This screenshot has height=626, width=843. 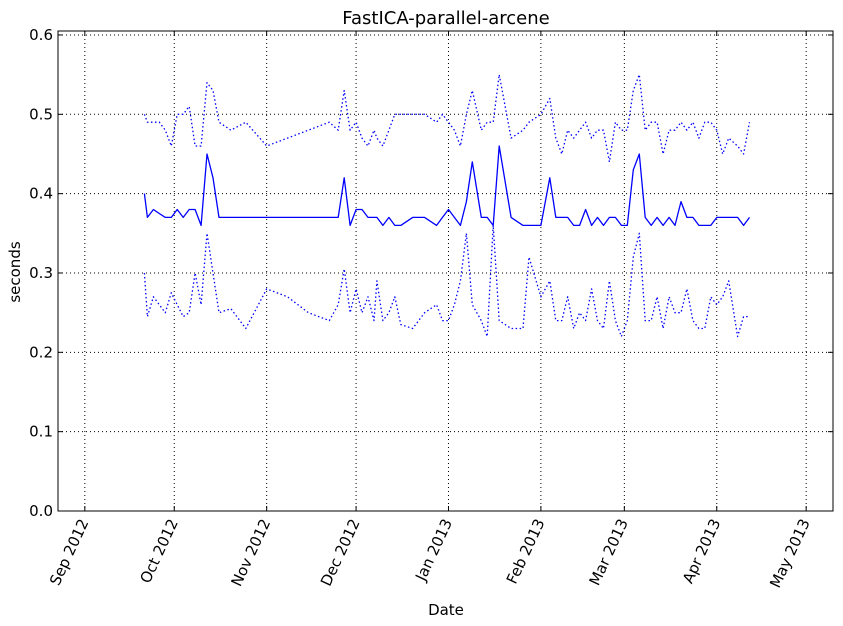 I want to click on chart-title: FastICA-parallel-arcene, so click(x=445, y=18).